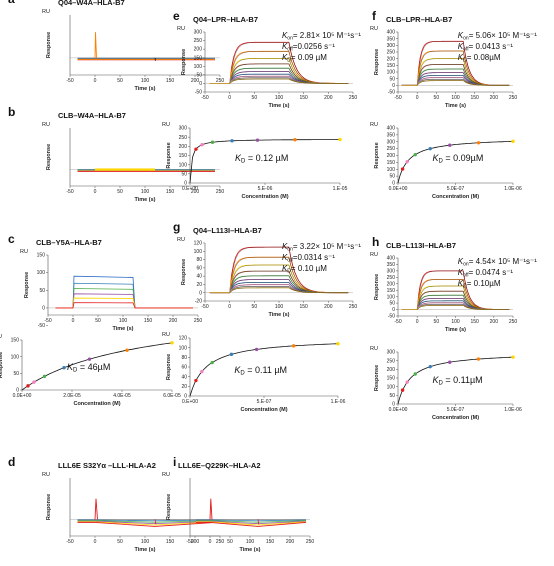 The height and width of the screenshot is (566, 554). I want to click on kd-annotation-h2: KD = 0.11µM, so click(458, 381).